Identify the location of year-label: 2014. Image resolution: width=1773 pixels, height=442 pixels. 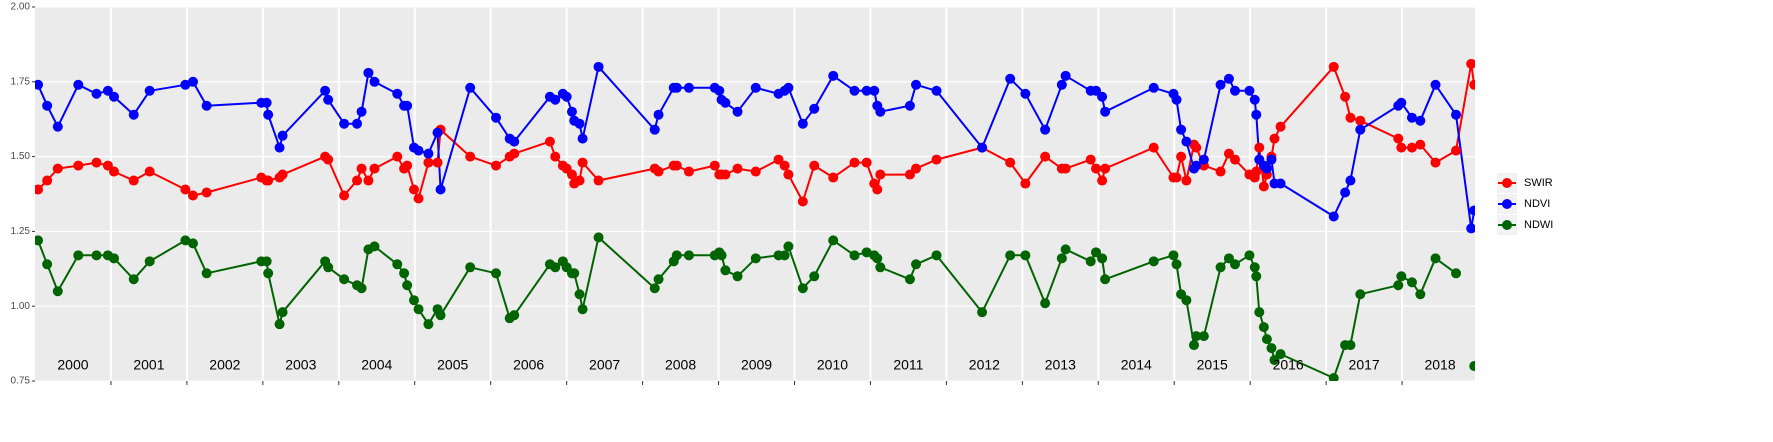
(1136, 365).